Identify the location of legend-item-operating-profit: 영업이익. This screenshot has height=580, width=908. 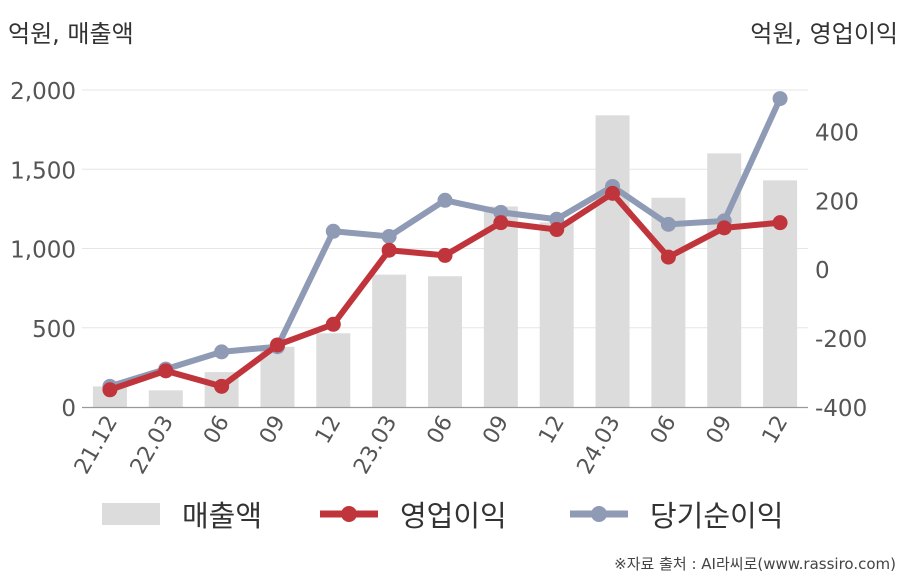
(412, 514).